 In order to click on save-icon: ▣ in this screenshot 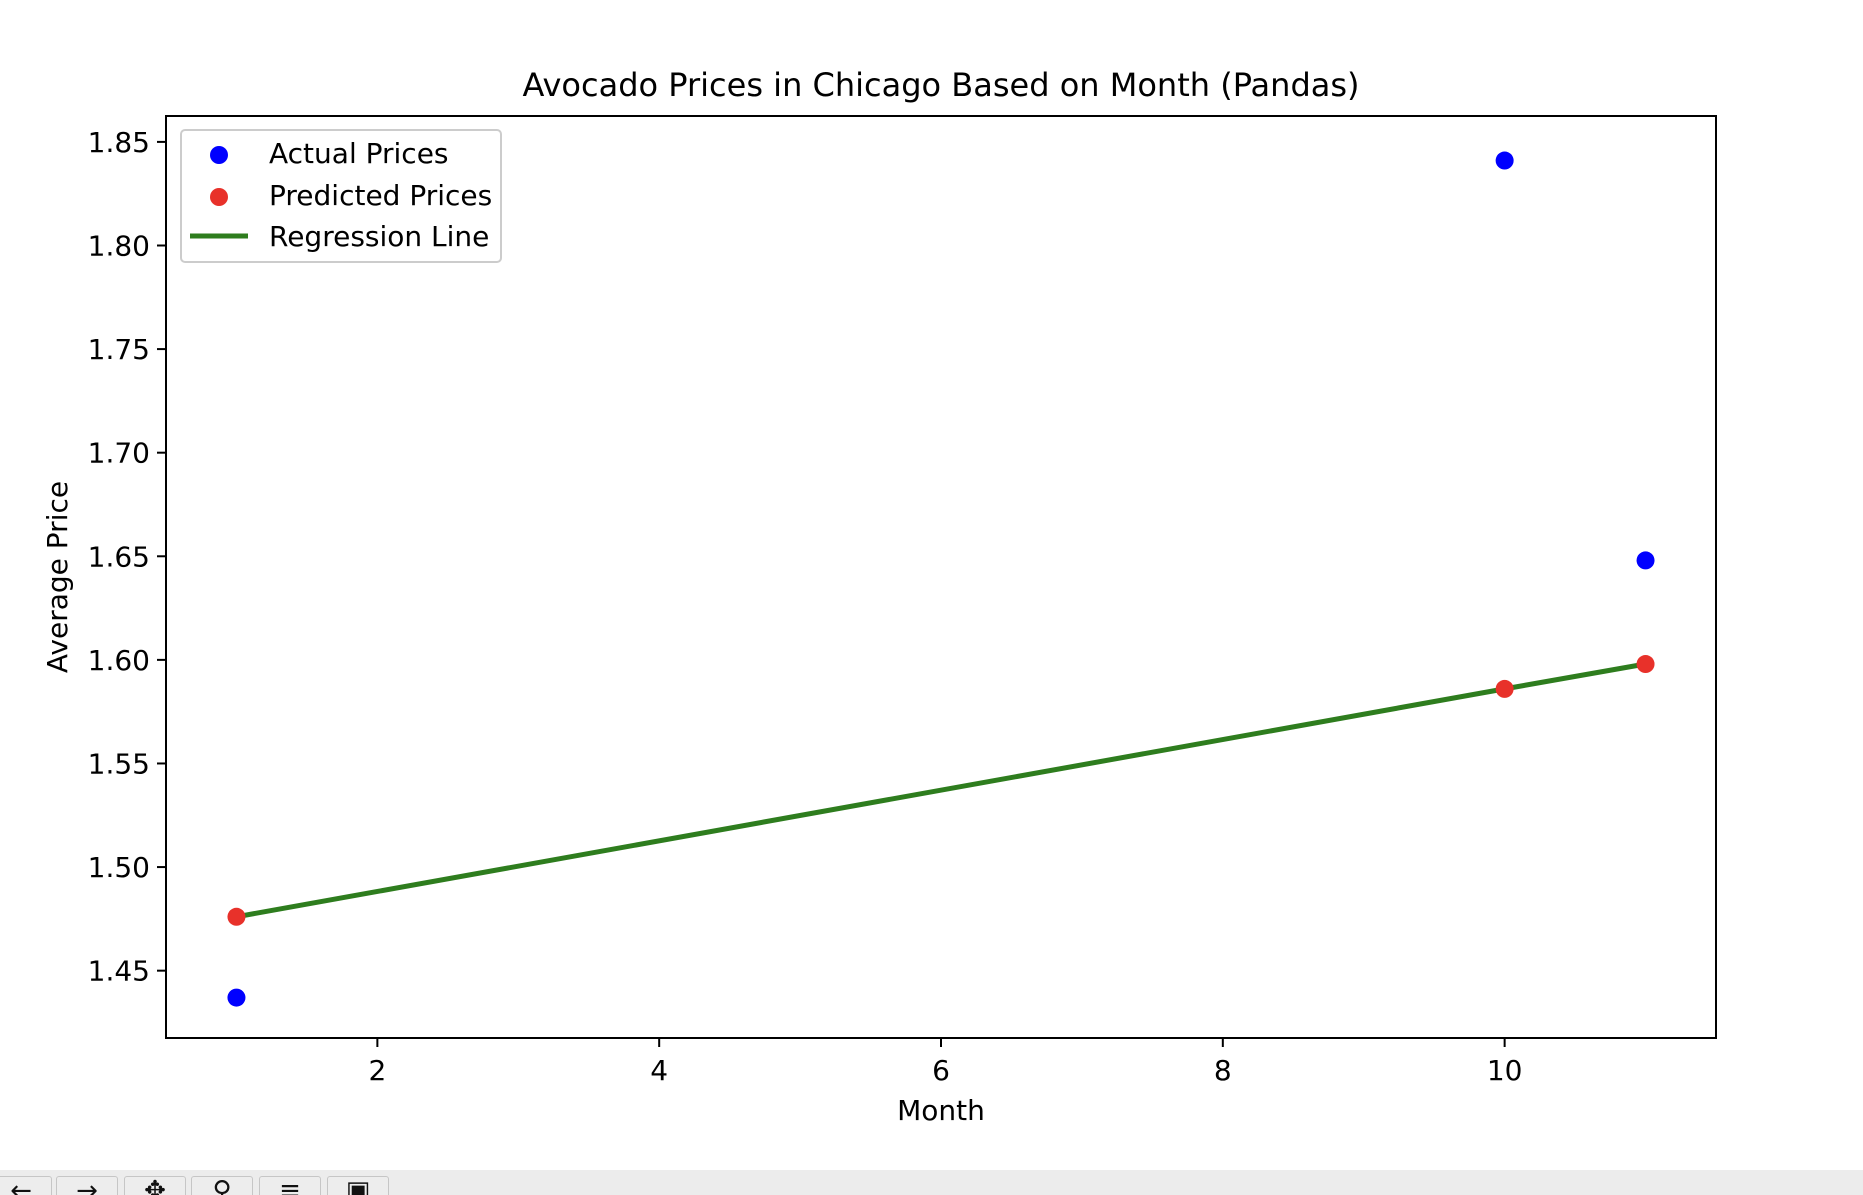, I will do `click(358, 1185)`.